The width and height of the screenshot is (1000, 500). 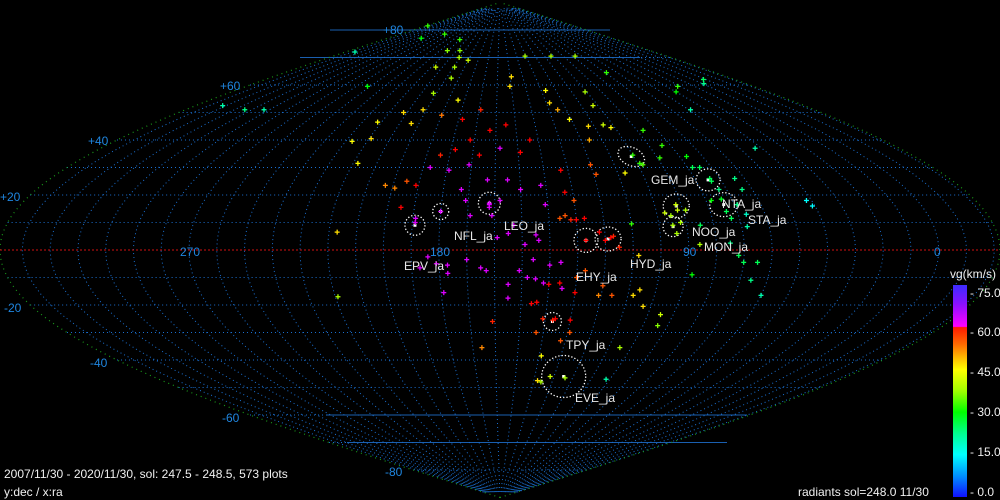 What do you see at coordinates (10, 197) in the screenshot?
I see `dec-label-plus20: +20` at bounding box center [10, 197].